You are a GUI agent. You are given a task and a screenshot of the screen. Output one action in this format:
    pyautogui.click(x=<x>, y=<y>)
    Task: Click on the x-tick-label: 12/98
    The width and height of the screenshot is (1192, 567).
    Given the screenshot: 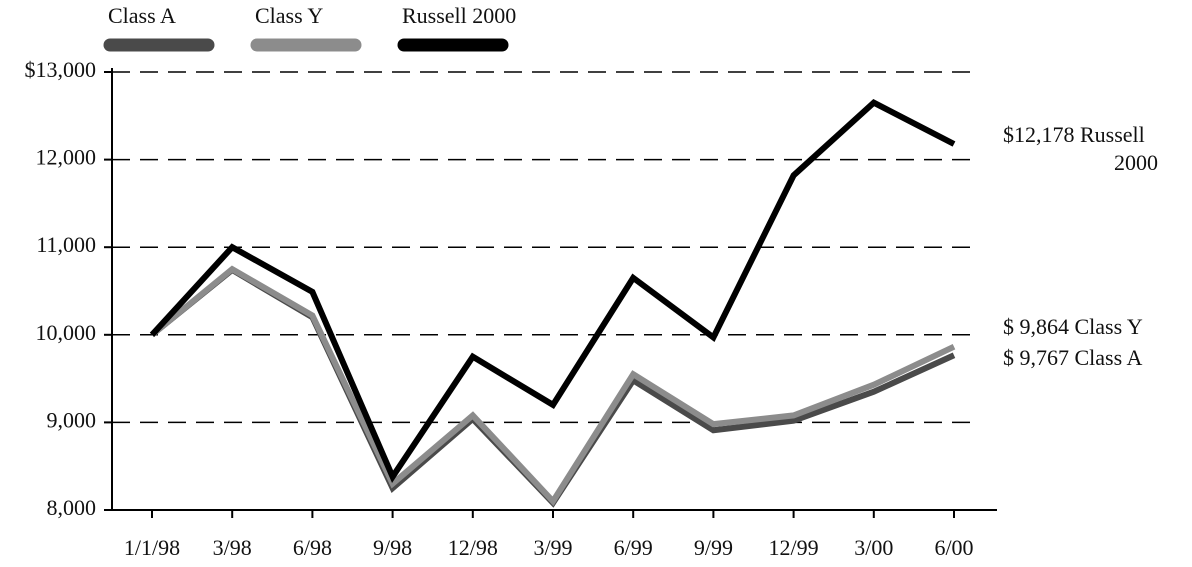 What is the action you would take?
    pyautogui.click(x=473, y=547)
    